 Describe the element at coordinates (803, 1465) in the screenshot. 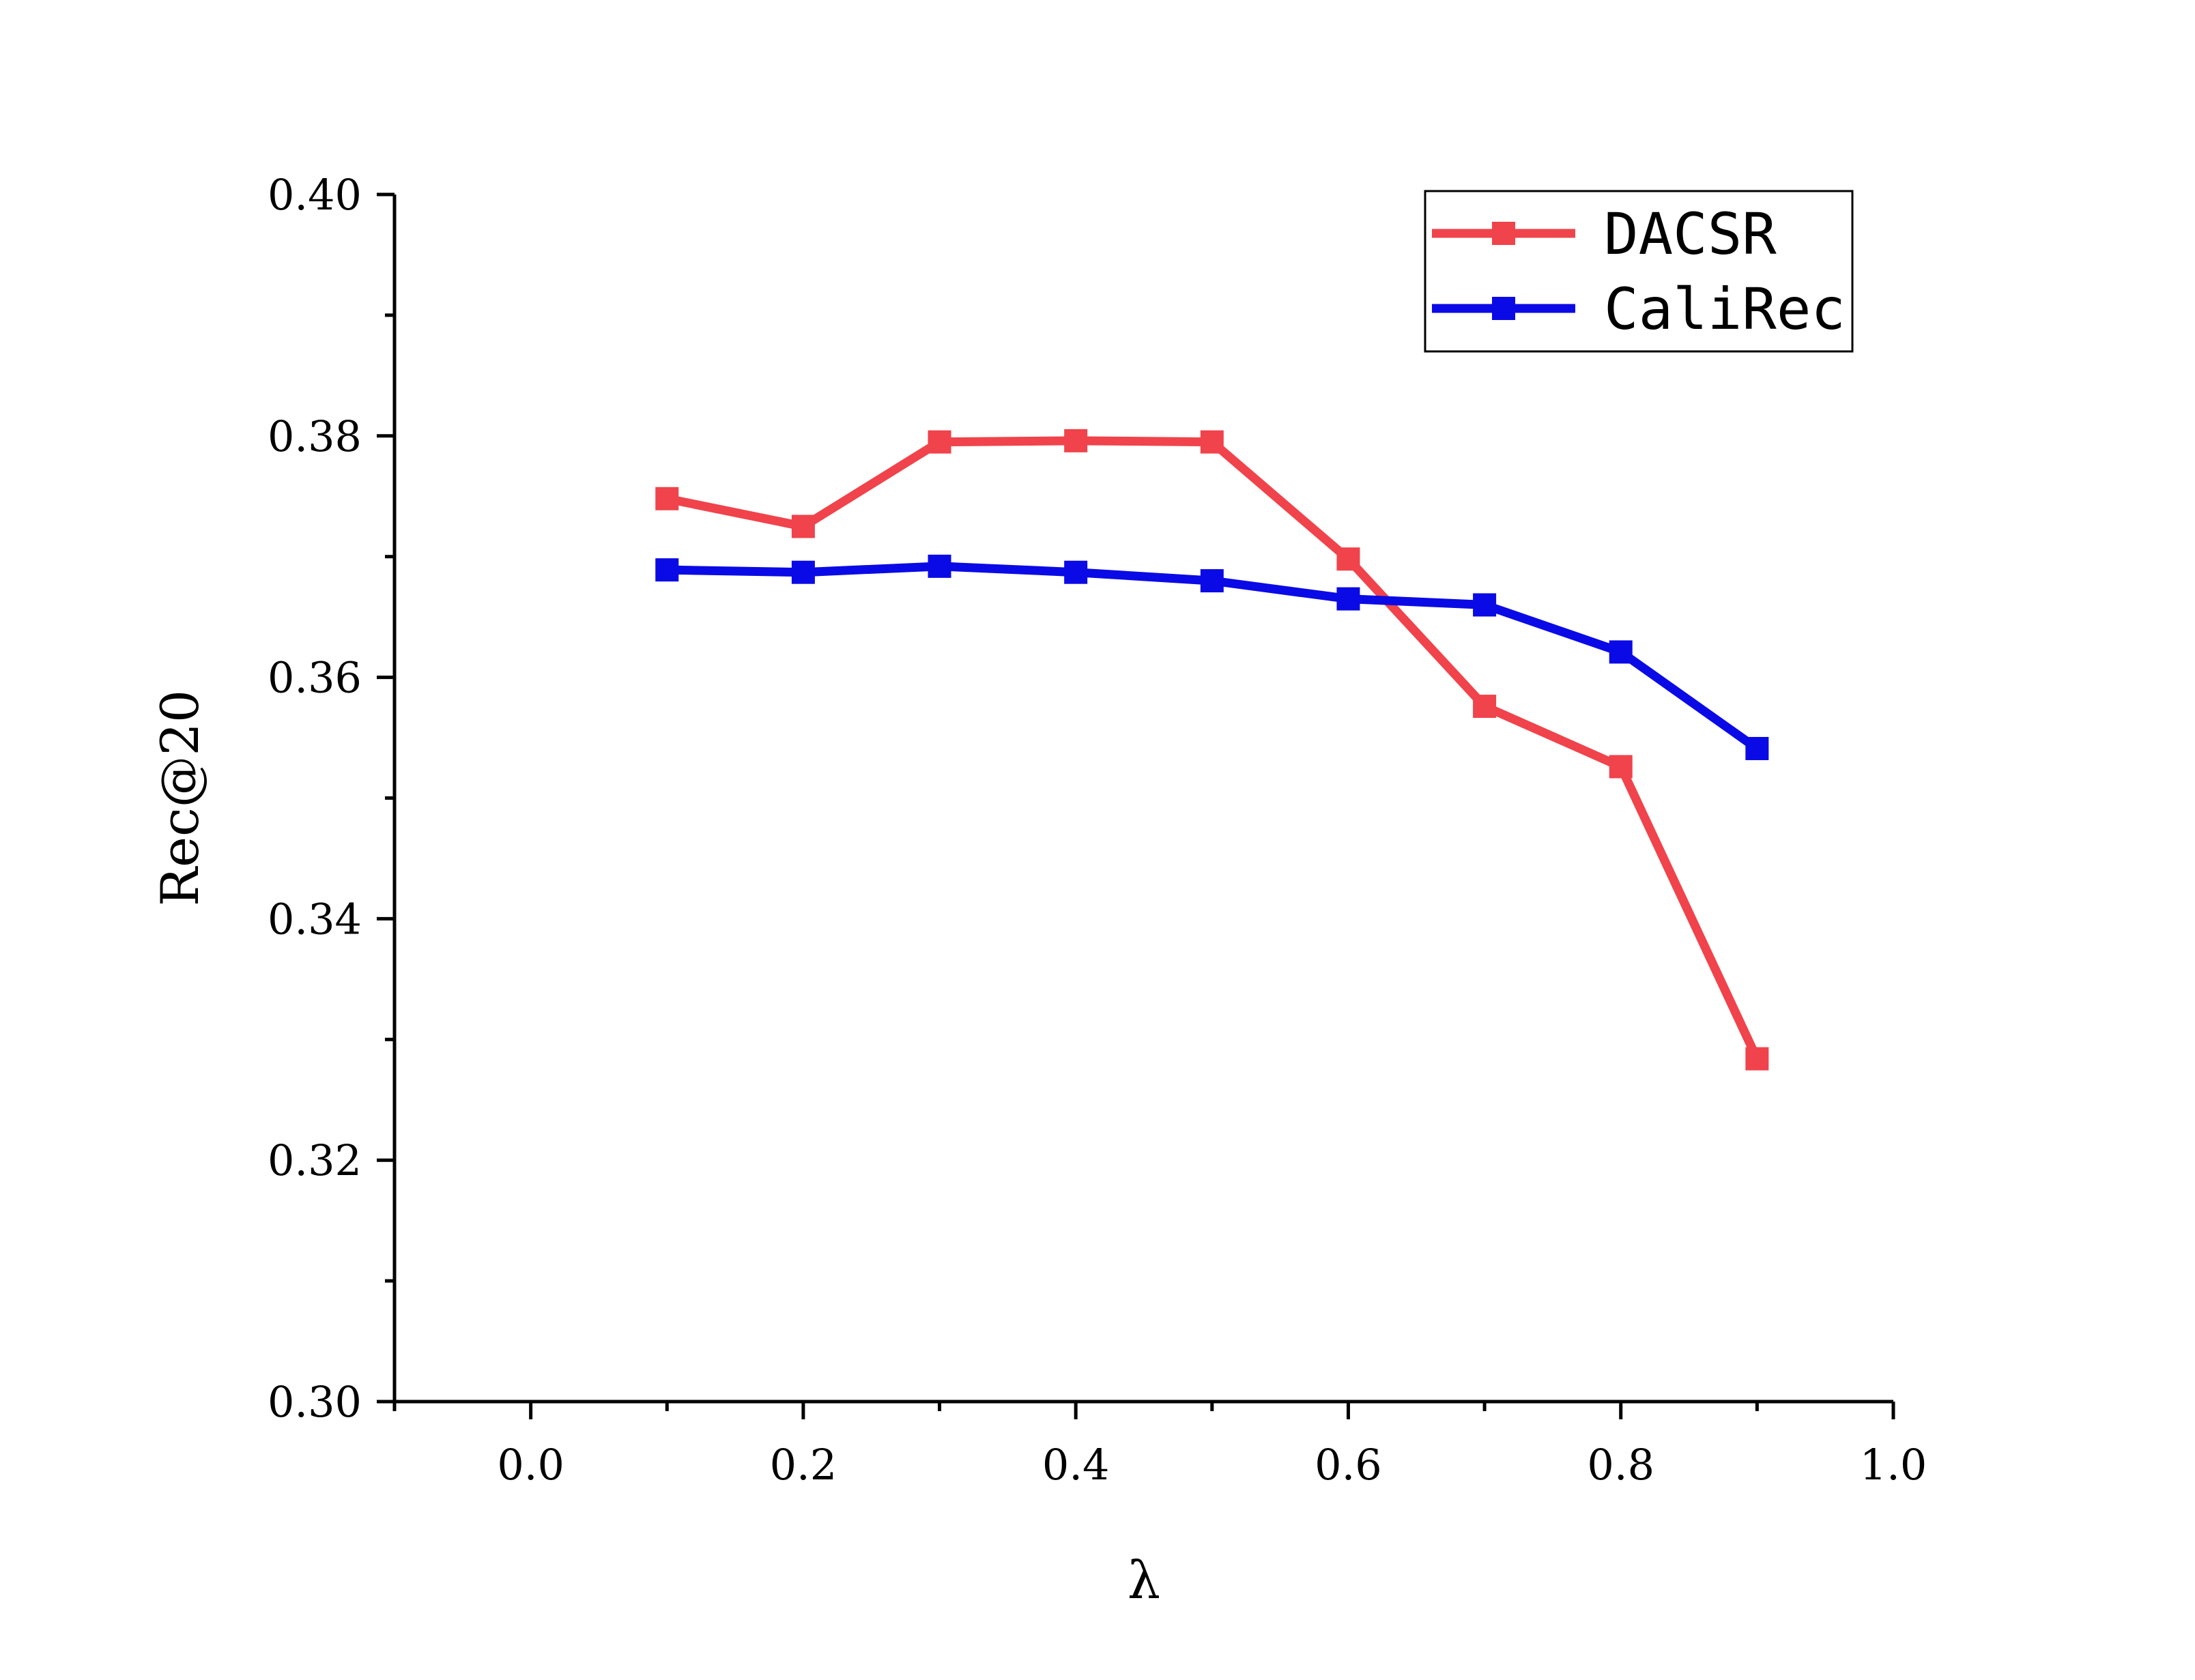

I see `x-tick-label: 0.2` at that location.